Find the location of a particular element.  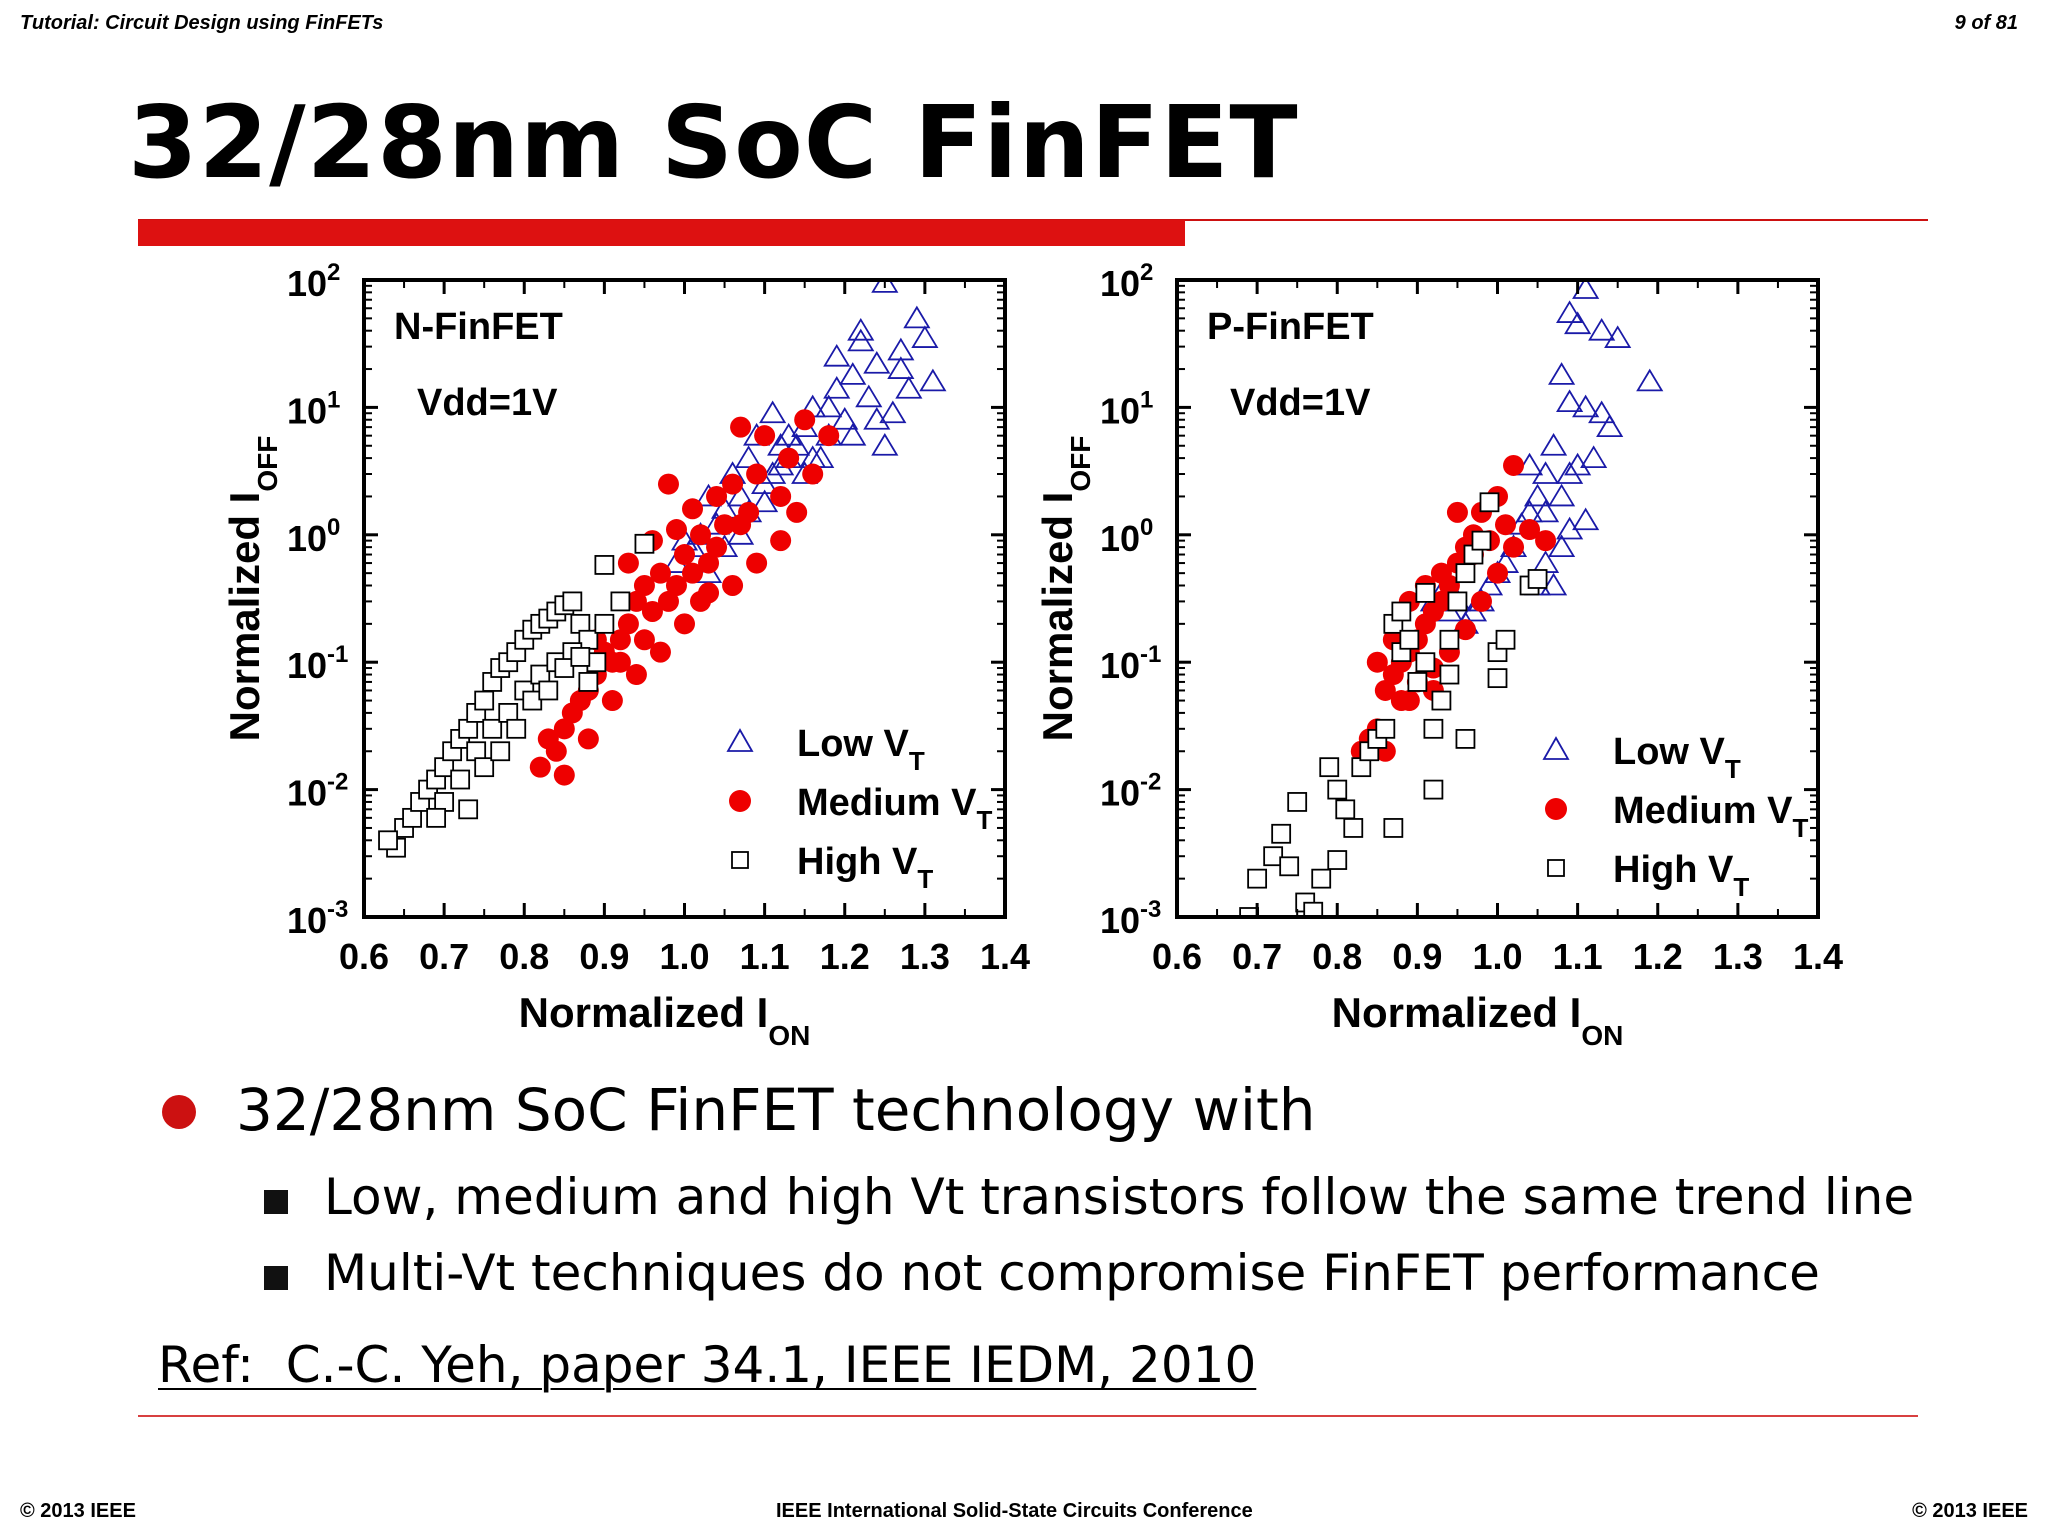

chart-p-x-axis-label: Normalized ION is located at coordinates (1478, 1020).